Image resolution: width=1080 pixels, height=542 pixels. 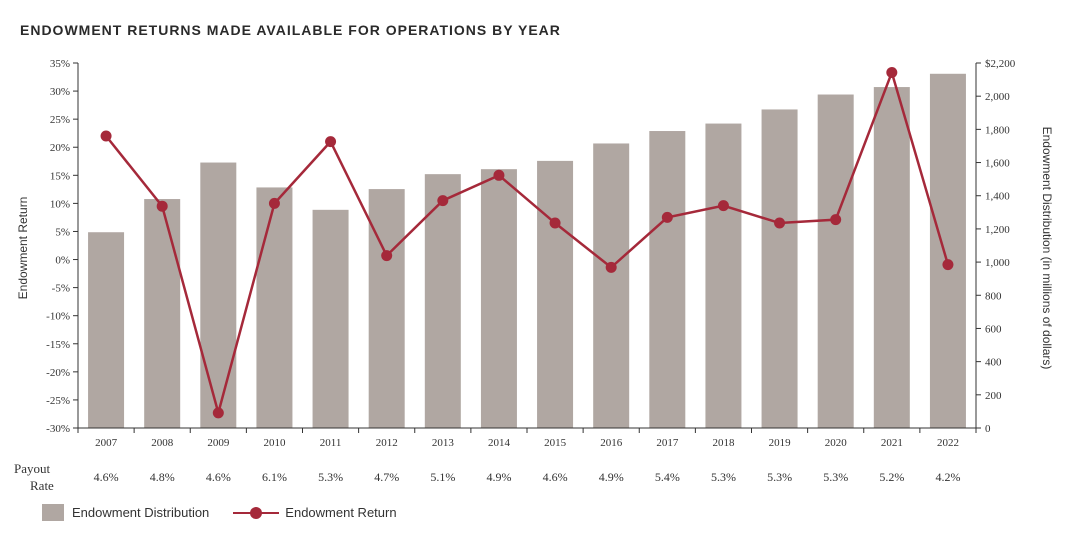 What do you see at coordinates (723, 206) in the screenshot?
I see `return-point-2018` at bounding box center [723, 206].